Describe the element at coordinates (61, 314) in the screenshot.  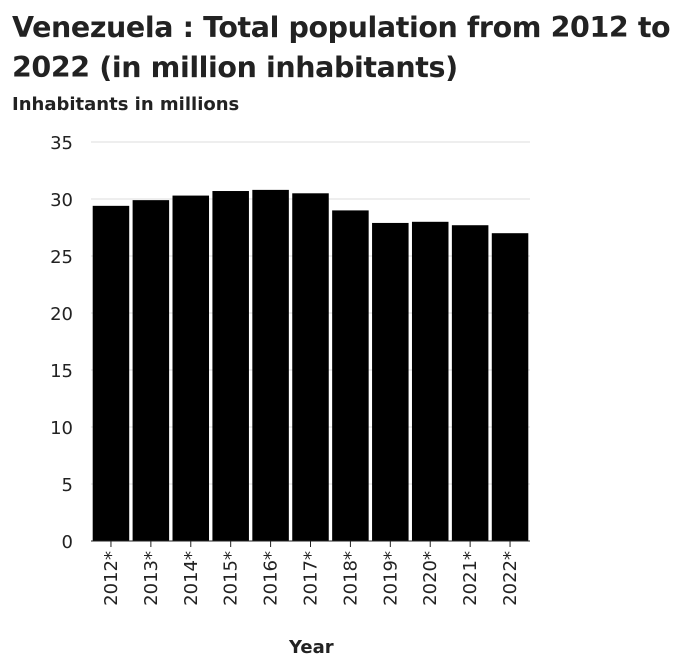
I see `y-tick-label: 20` at that location.